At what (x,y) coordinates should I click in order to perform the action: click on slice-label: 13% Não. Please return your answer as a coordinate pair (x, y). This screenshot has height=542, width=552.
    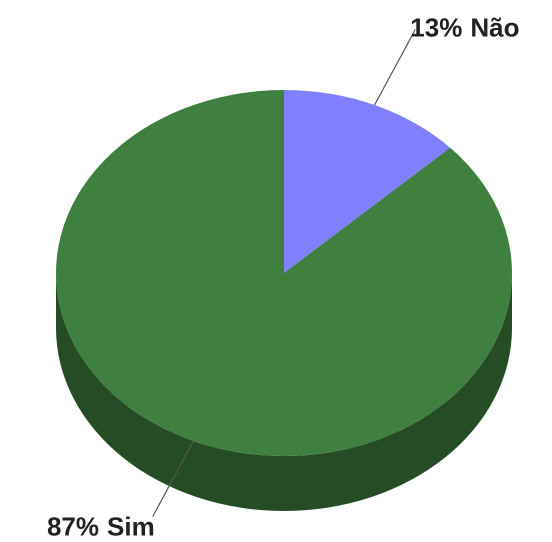
    Looking at the image, I should click on (464, 27).